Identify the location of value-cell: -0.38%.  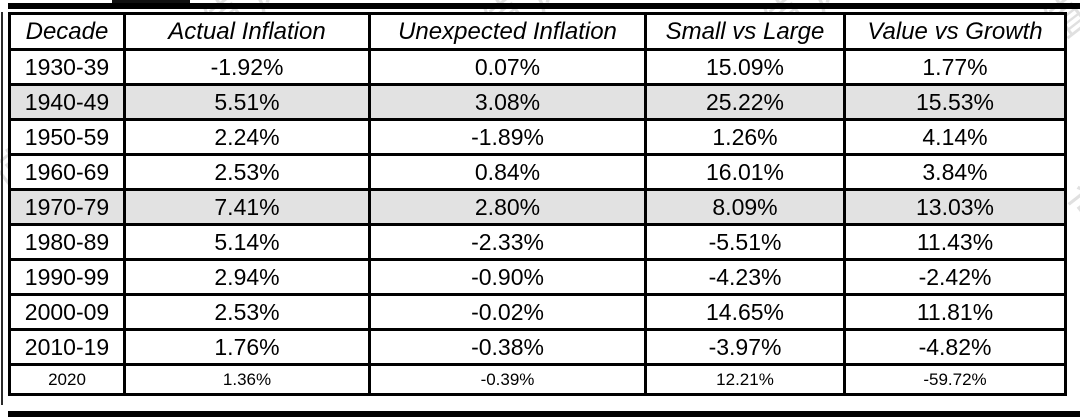
(507, 347).